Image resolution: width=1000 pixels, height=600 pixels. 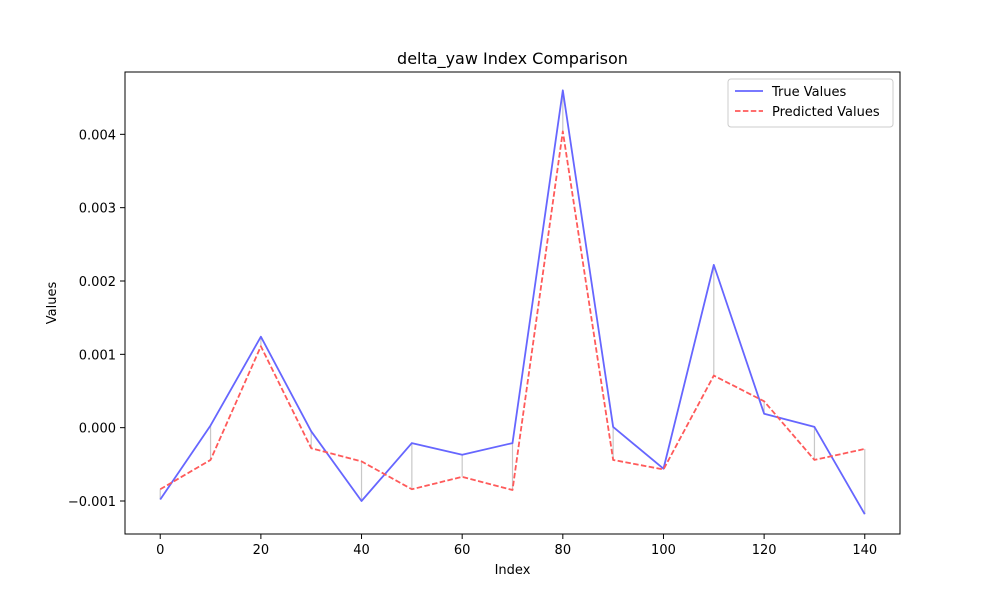 What do you see at coordinates (826, 112) in the screenshot?
I see `legend-predicted-values-label: Predicted Values` at bounding box center [826, 112].